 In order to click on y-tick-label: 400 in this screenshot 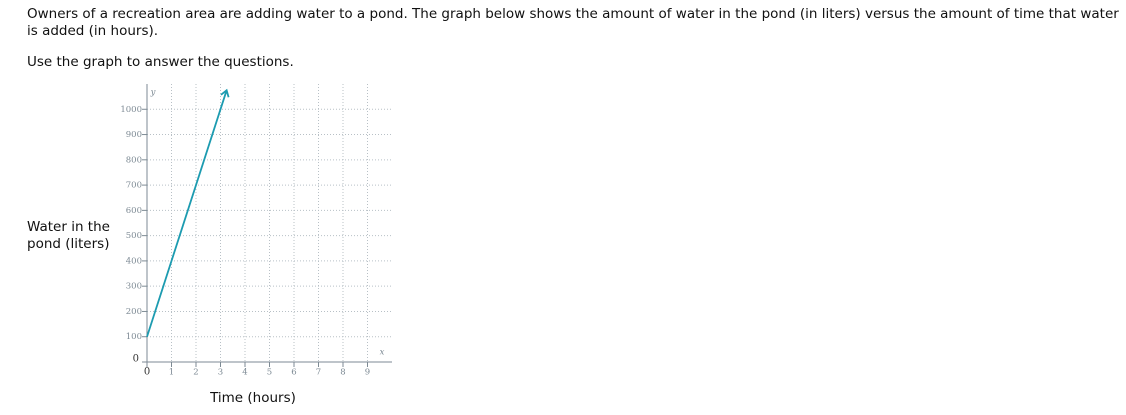, I will do `click(134, 261)`.